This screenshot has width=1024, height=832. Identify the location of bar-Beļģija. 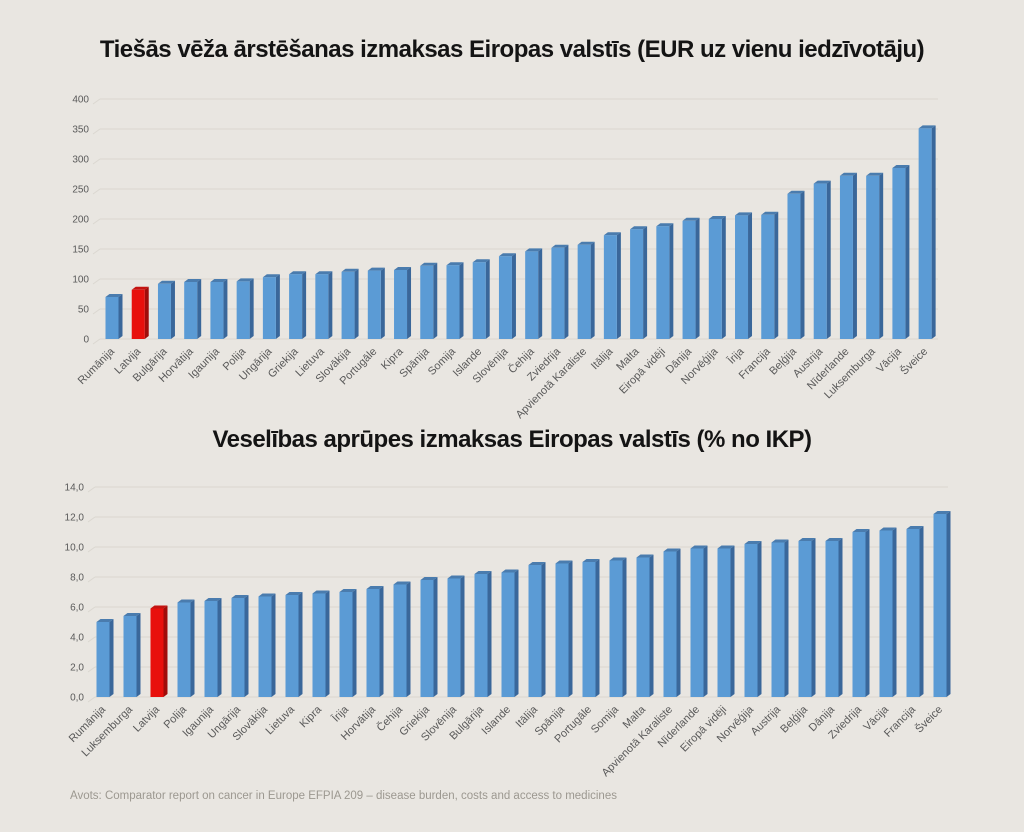
(794, 266).